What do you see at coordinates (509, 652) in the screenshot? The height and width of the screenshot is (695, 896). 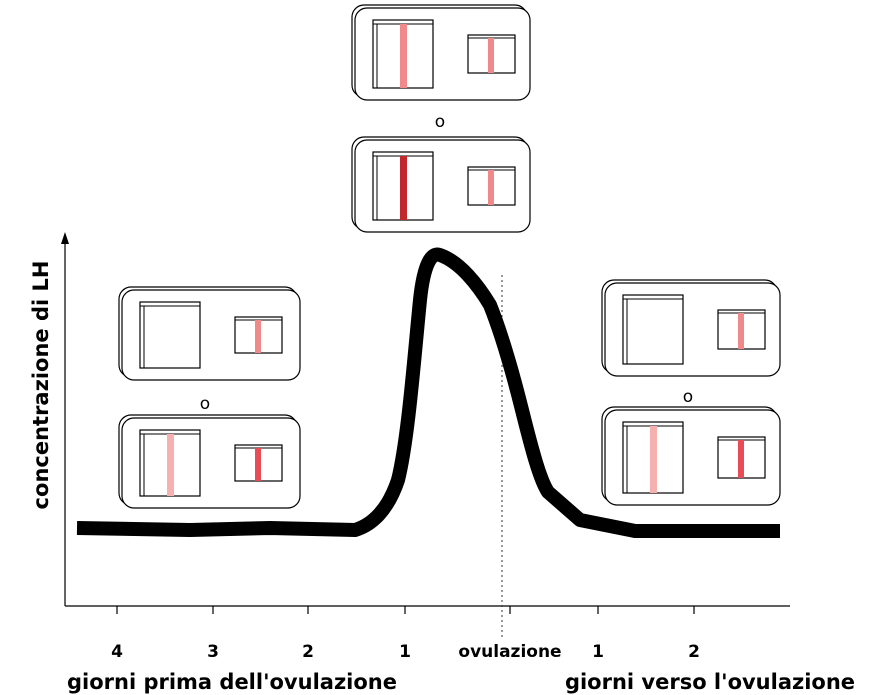 I see `x-tick-label: ovulazione` at bounding box center [509, 652].